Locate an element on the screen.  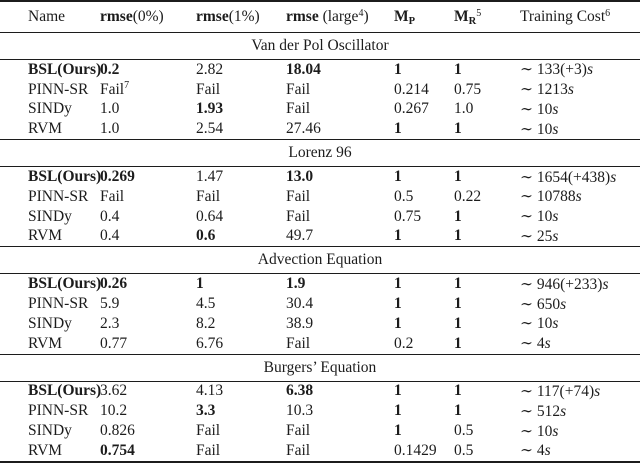
table-row: BSL(Ours) 0.26 1 1.9 1 1 ∼ 946(+233)s is located at coordinates (320, 284).